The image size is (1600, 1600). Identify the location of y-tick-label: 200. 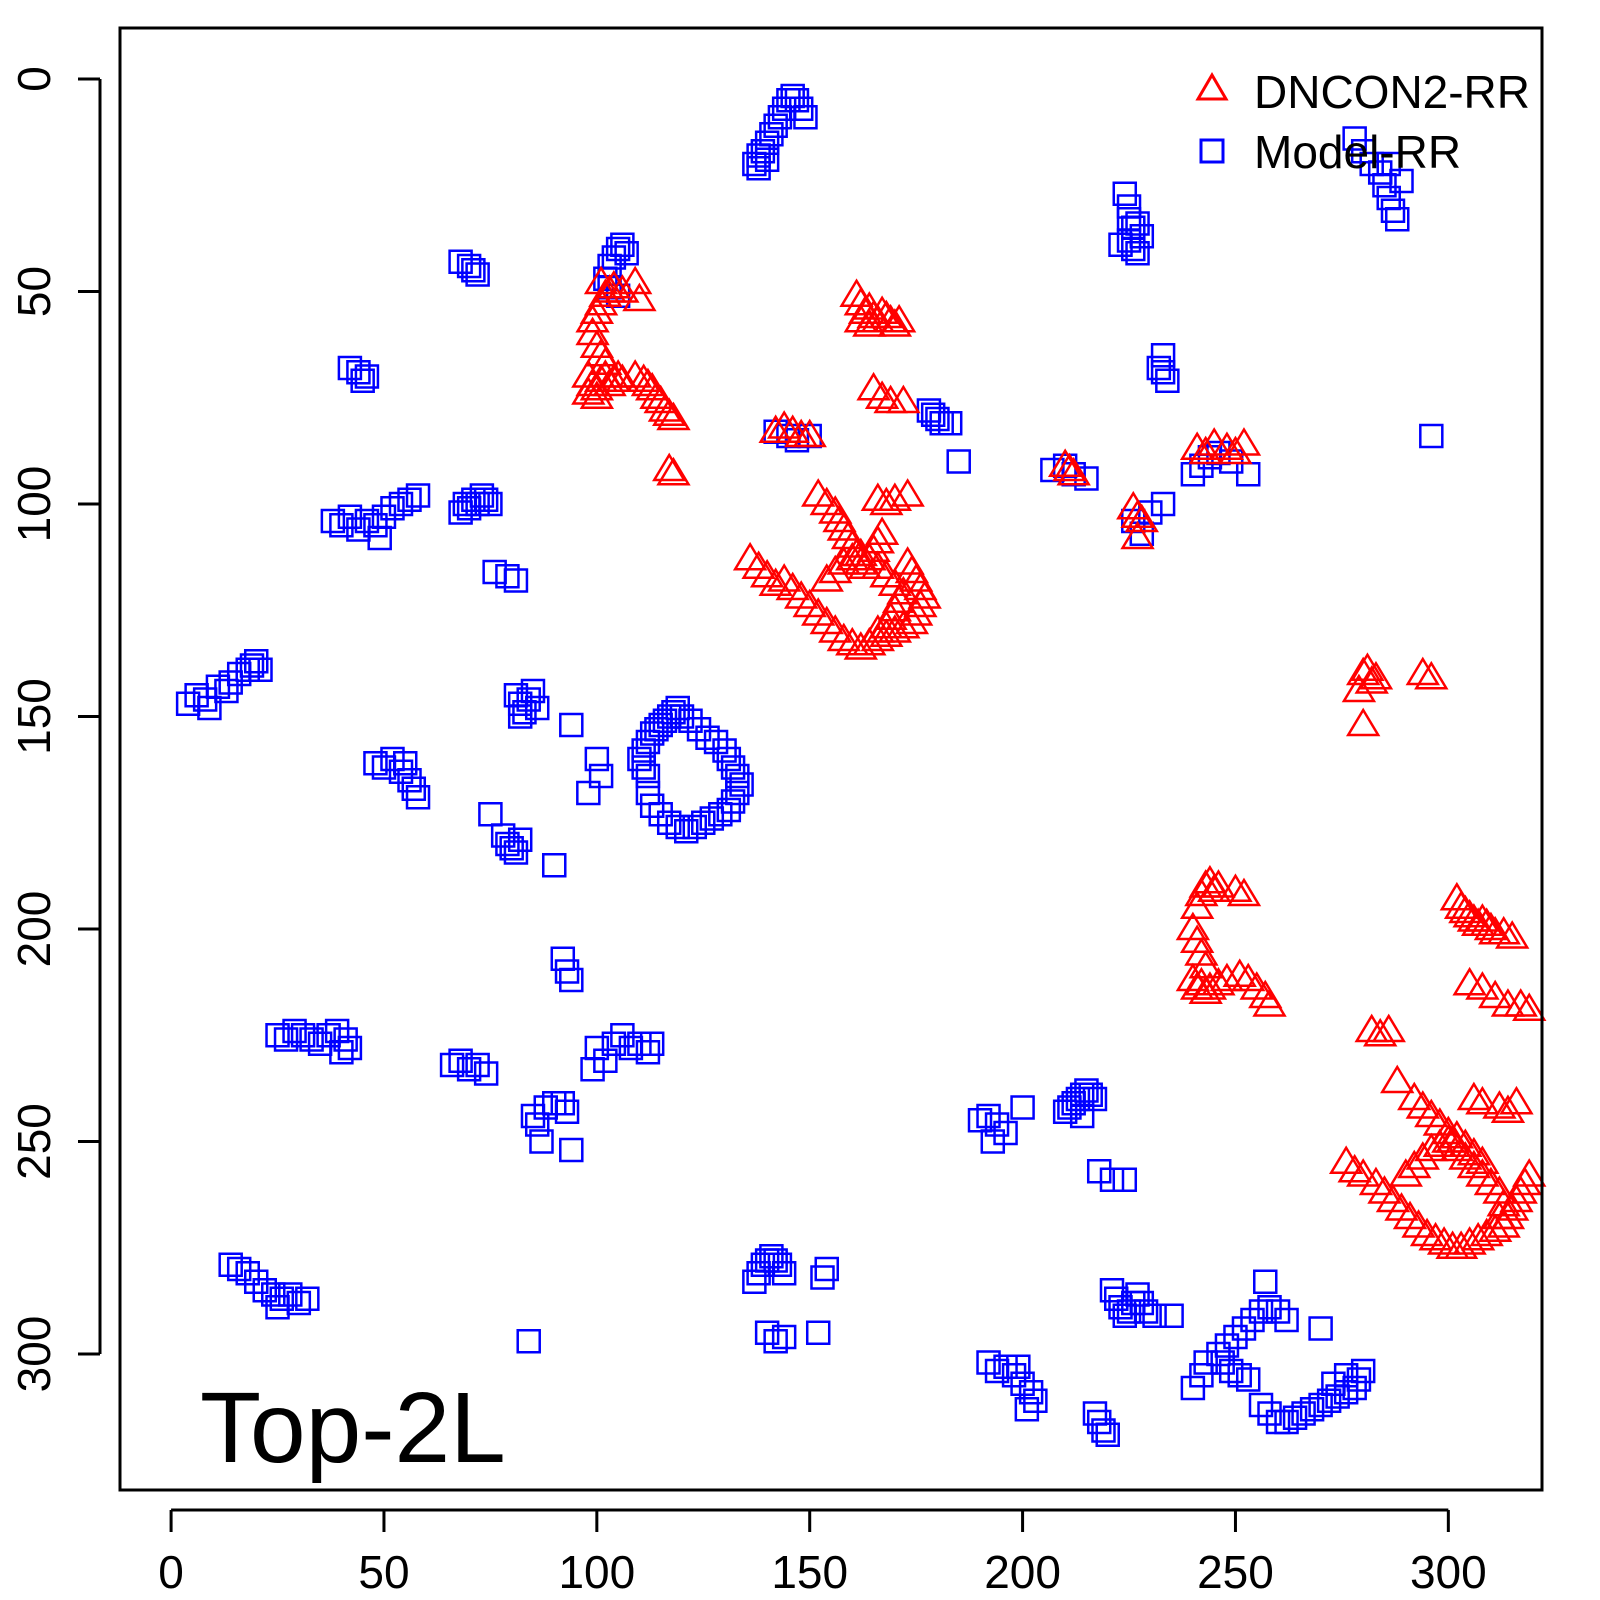
(34, 929).